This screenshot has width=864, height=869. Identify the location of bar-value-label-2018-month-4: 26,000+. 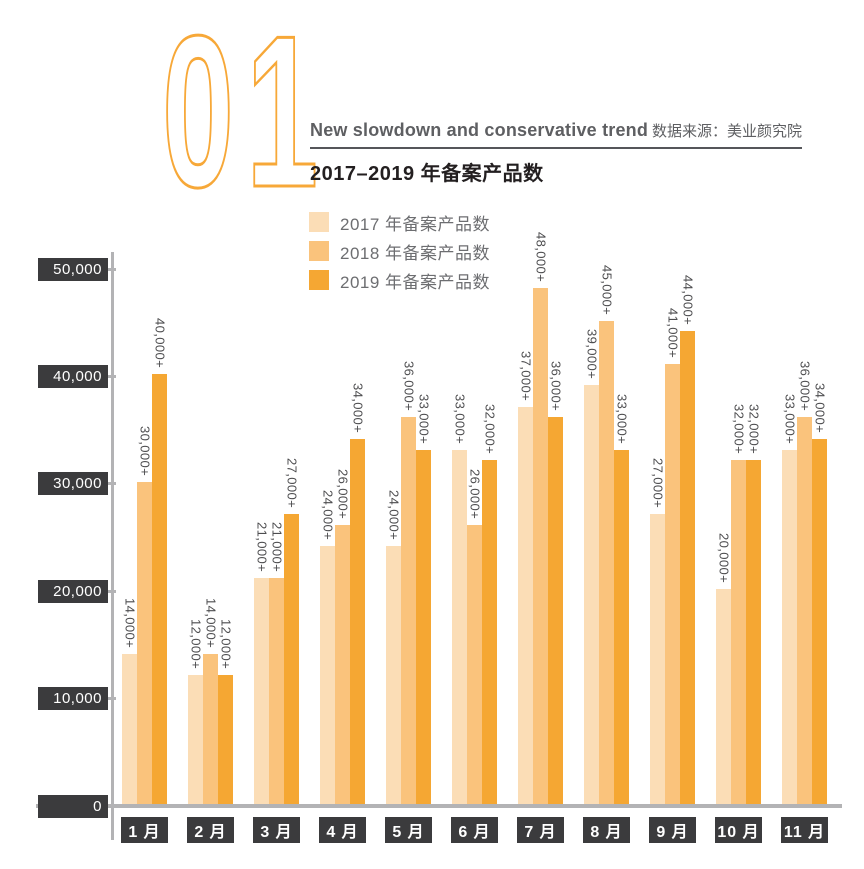
(343, 493).